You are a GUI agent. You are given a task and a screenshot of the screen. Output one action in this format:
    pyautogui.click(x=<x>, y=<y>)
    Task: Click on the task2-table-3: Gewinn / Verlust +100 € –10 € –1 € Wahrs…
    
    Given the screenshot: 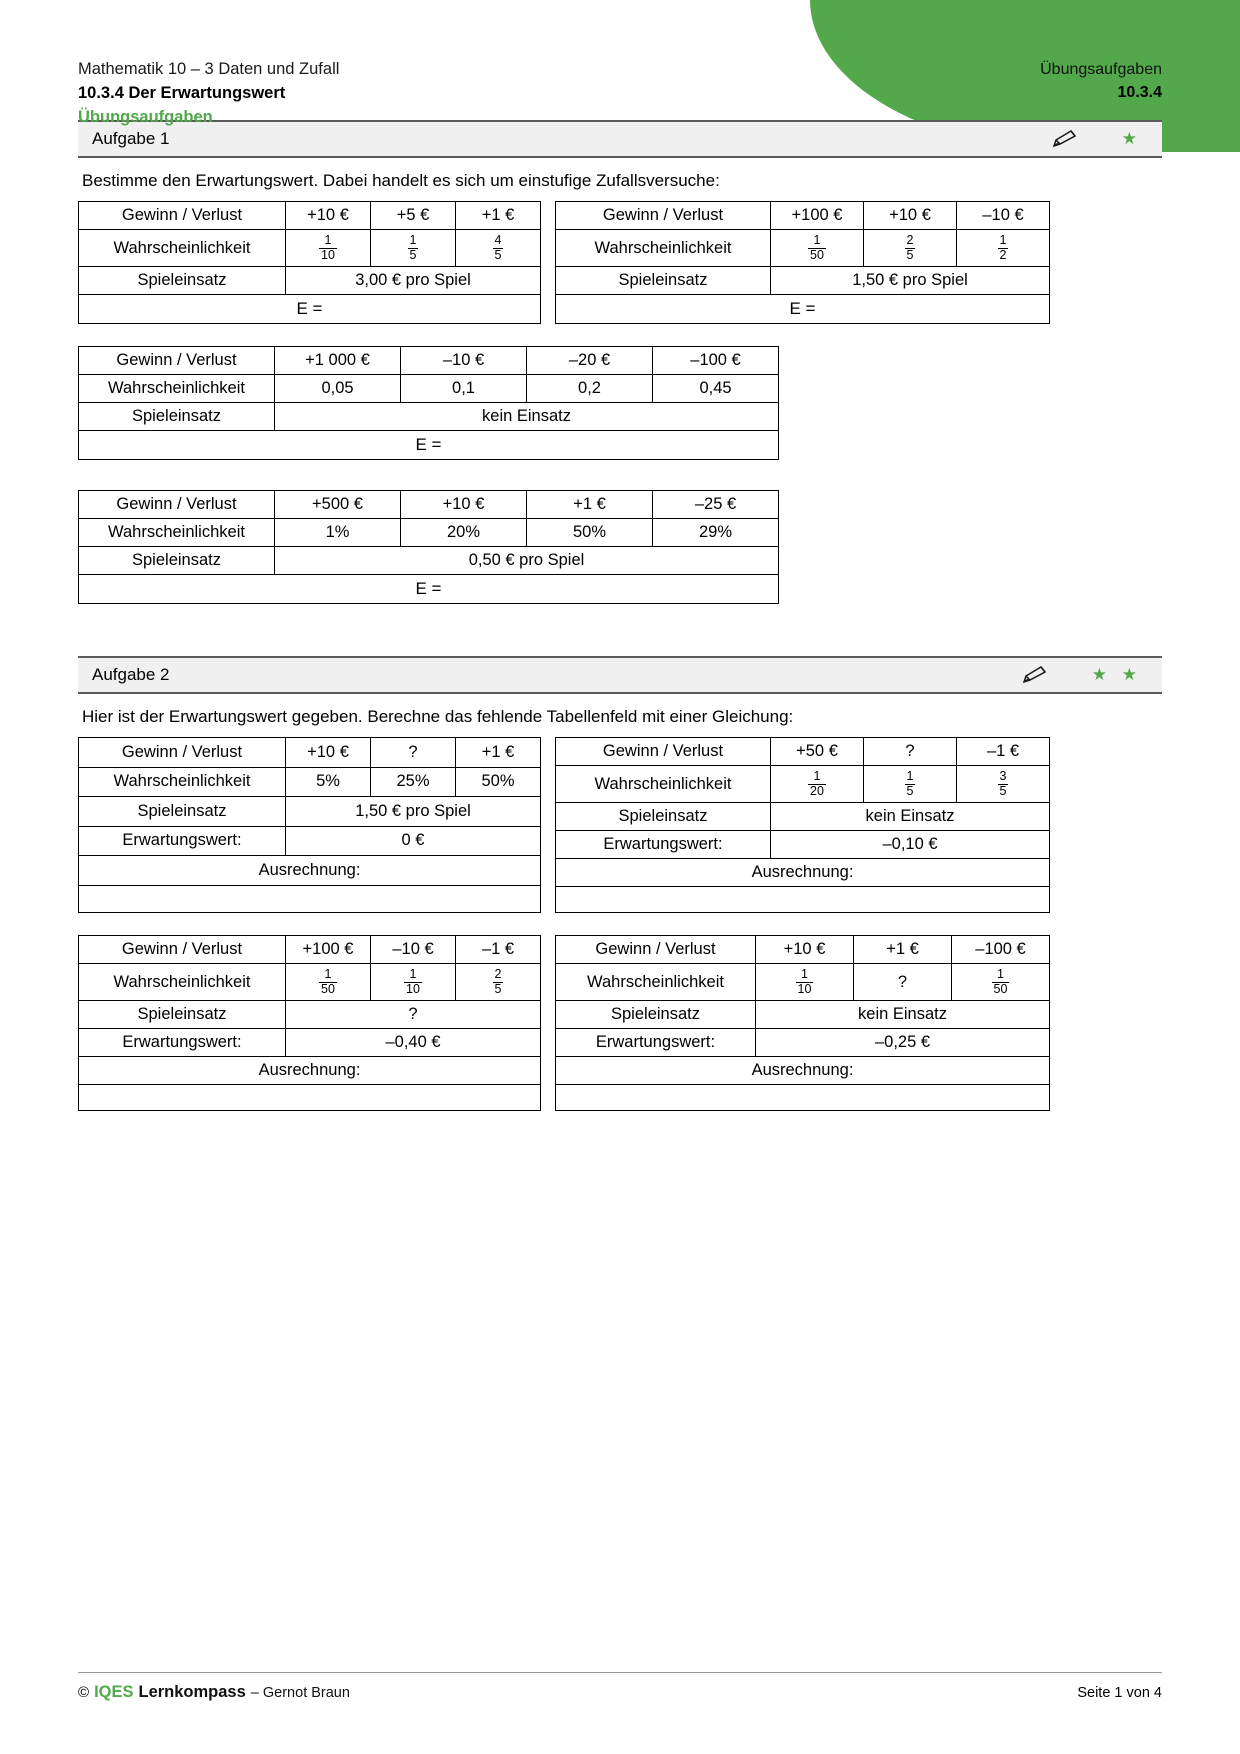 What is the action you would take?
    pyautogui.click(x=309, y=1023)
    